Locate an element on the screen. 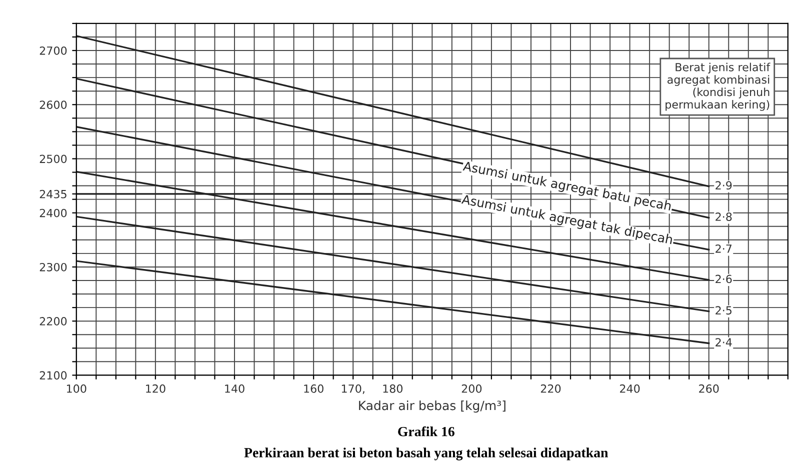 This screenshot has height=469, width=804. x-tick-label: 100 is located at coordinates (76, 388).